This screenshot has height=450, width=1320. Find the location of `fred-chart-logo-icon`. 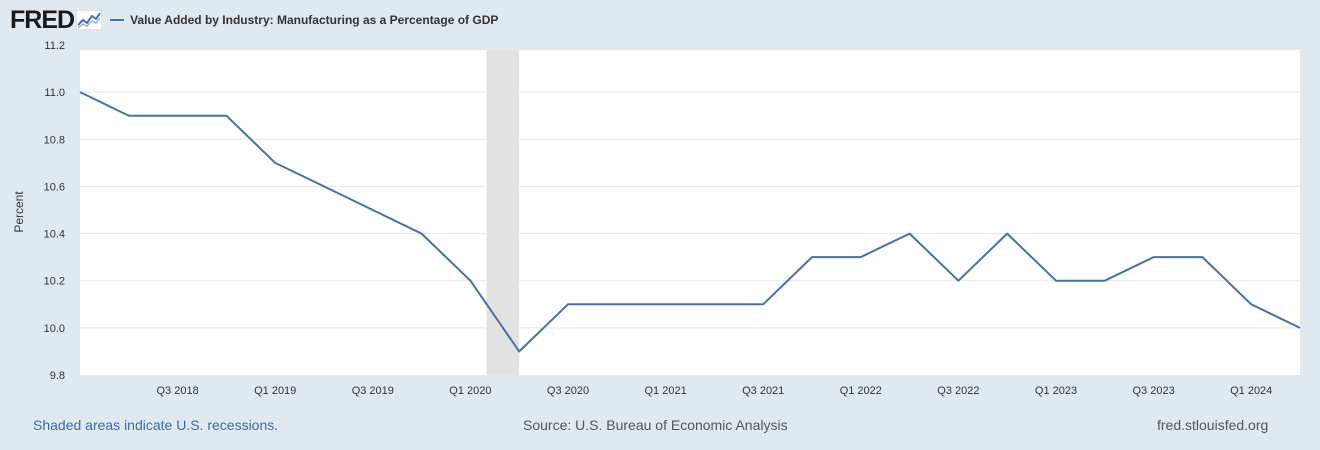

fred-chart-logo-icon is located at coordinates (89, 20).